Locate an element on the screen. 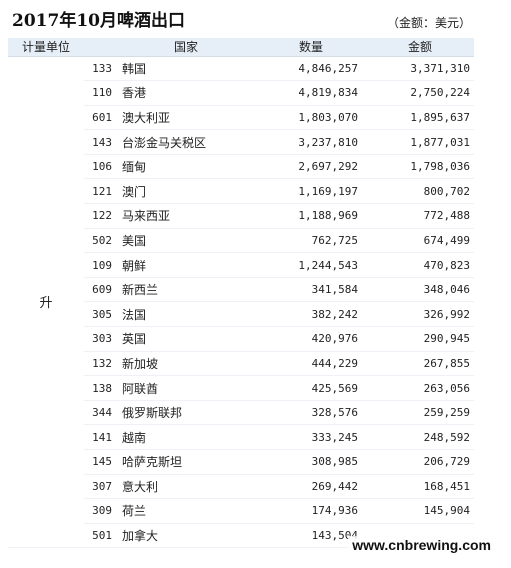  country-cell: 新加坡 is located at coordinates (186, 364).